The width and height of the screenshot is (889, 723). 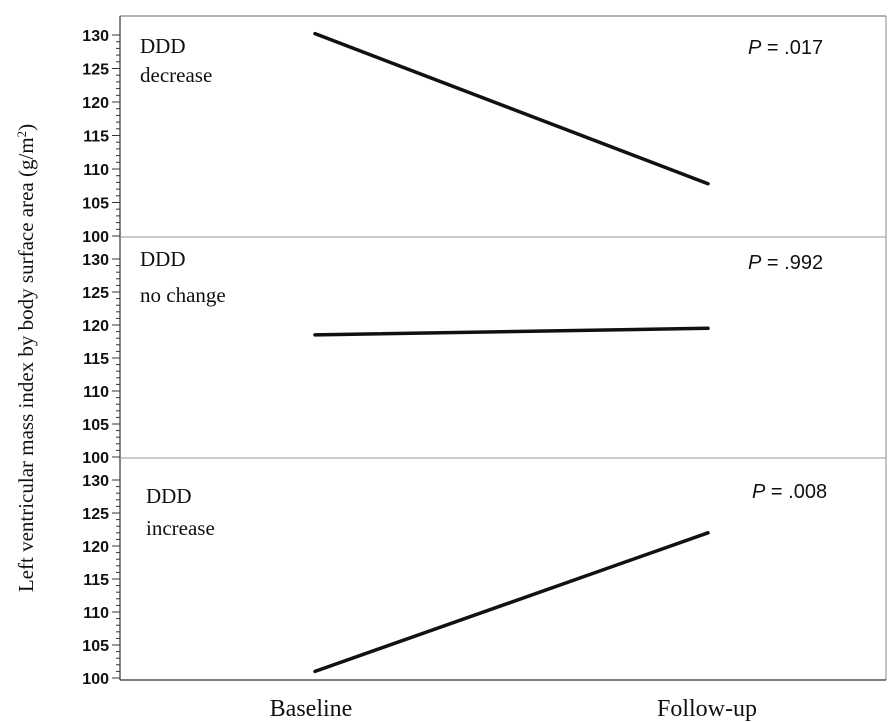 What do you see at coordinates (95, 260) in the screenshot?
I see `panel-2-tick-label-130: 130` at bounding box center [95, 260].